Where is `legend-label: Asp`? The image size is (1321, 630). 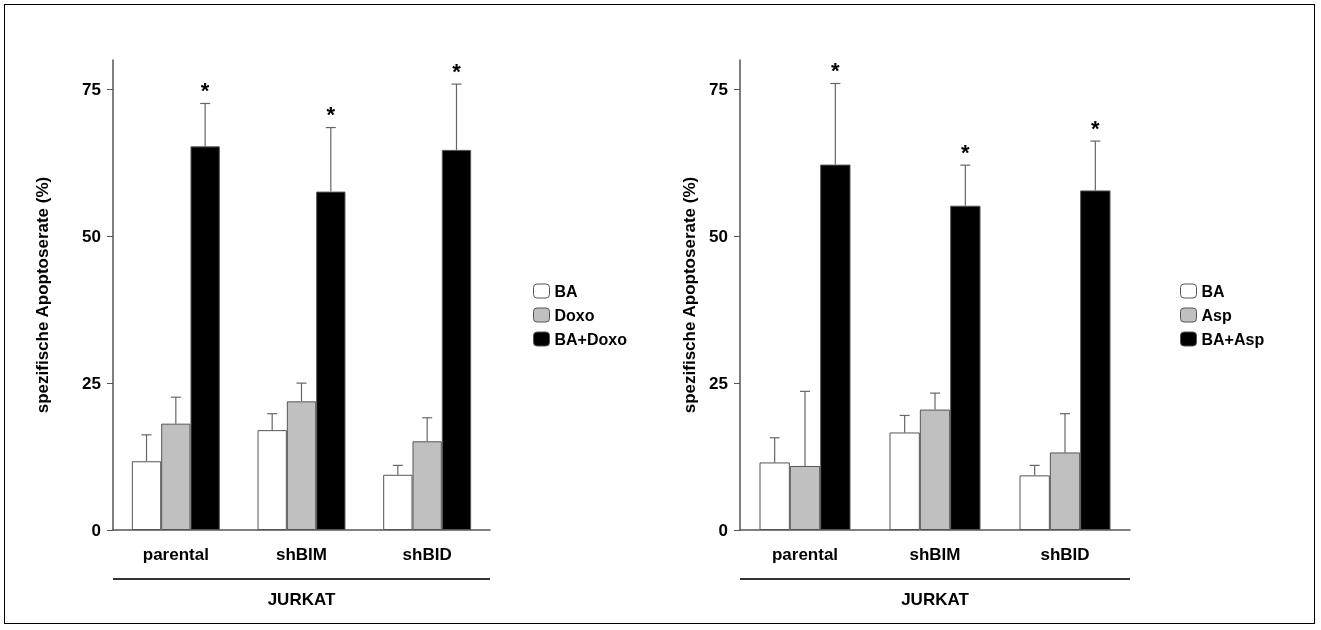
legend-label: Asp is located at coordinates (1216, 315).